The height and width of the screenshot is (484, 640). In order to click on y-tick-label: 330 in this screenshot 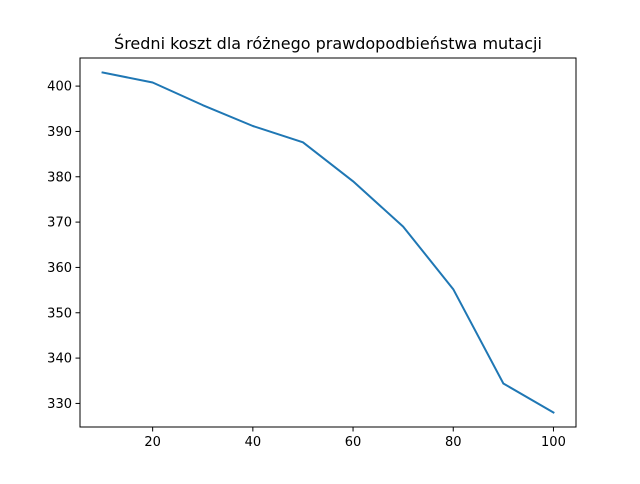, I will do `click(59, 404)`.